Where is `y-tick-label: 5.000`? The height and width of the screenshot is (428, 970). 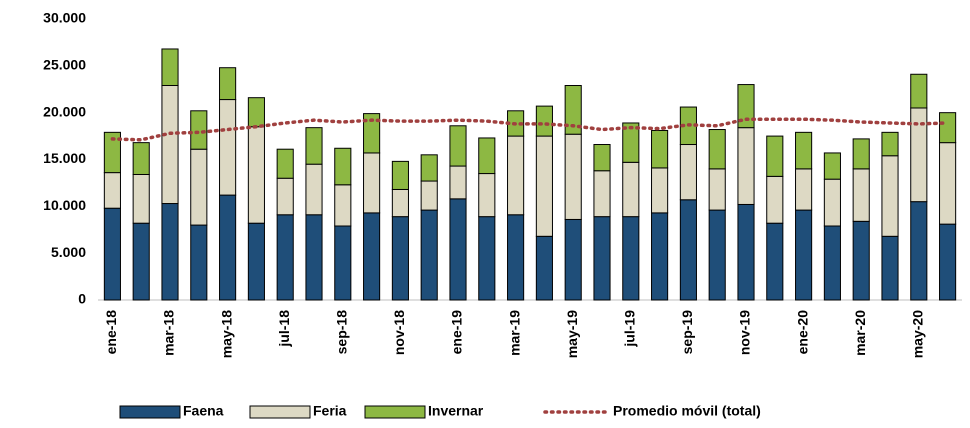 y-tick-label: 5.000 is located at coordinates (68, 252).